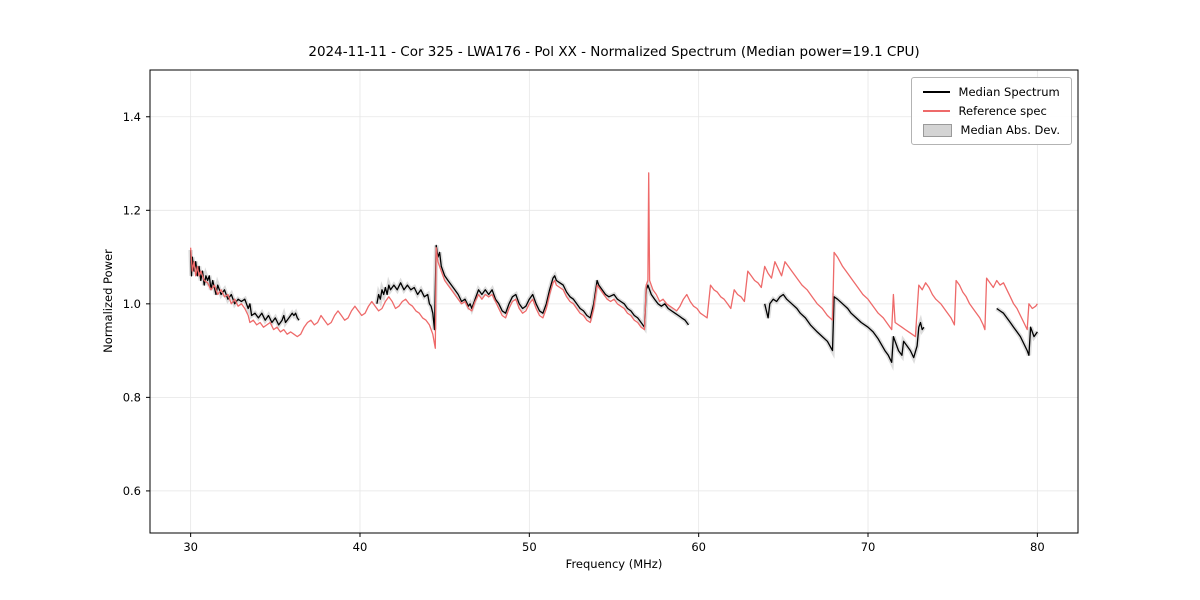  I want to click on svg-text: 30, so click(190, 547).